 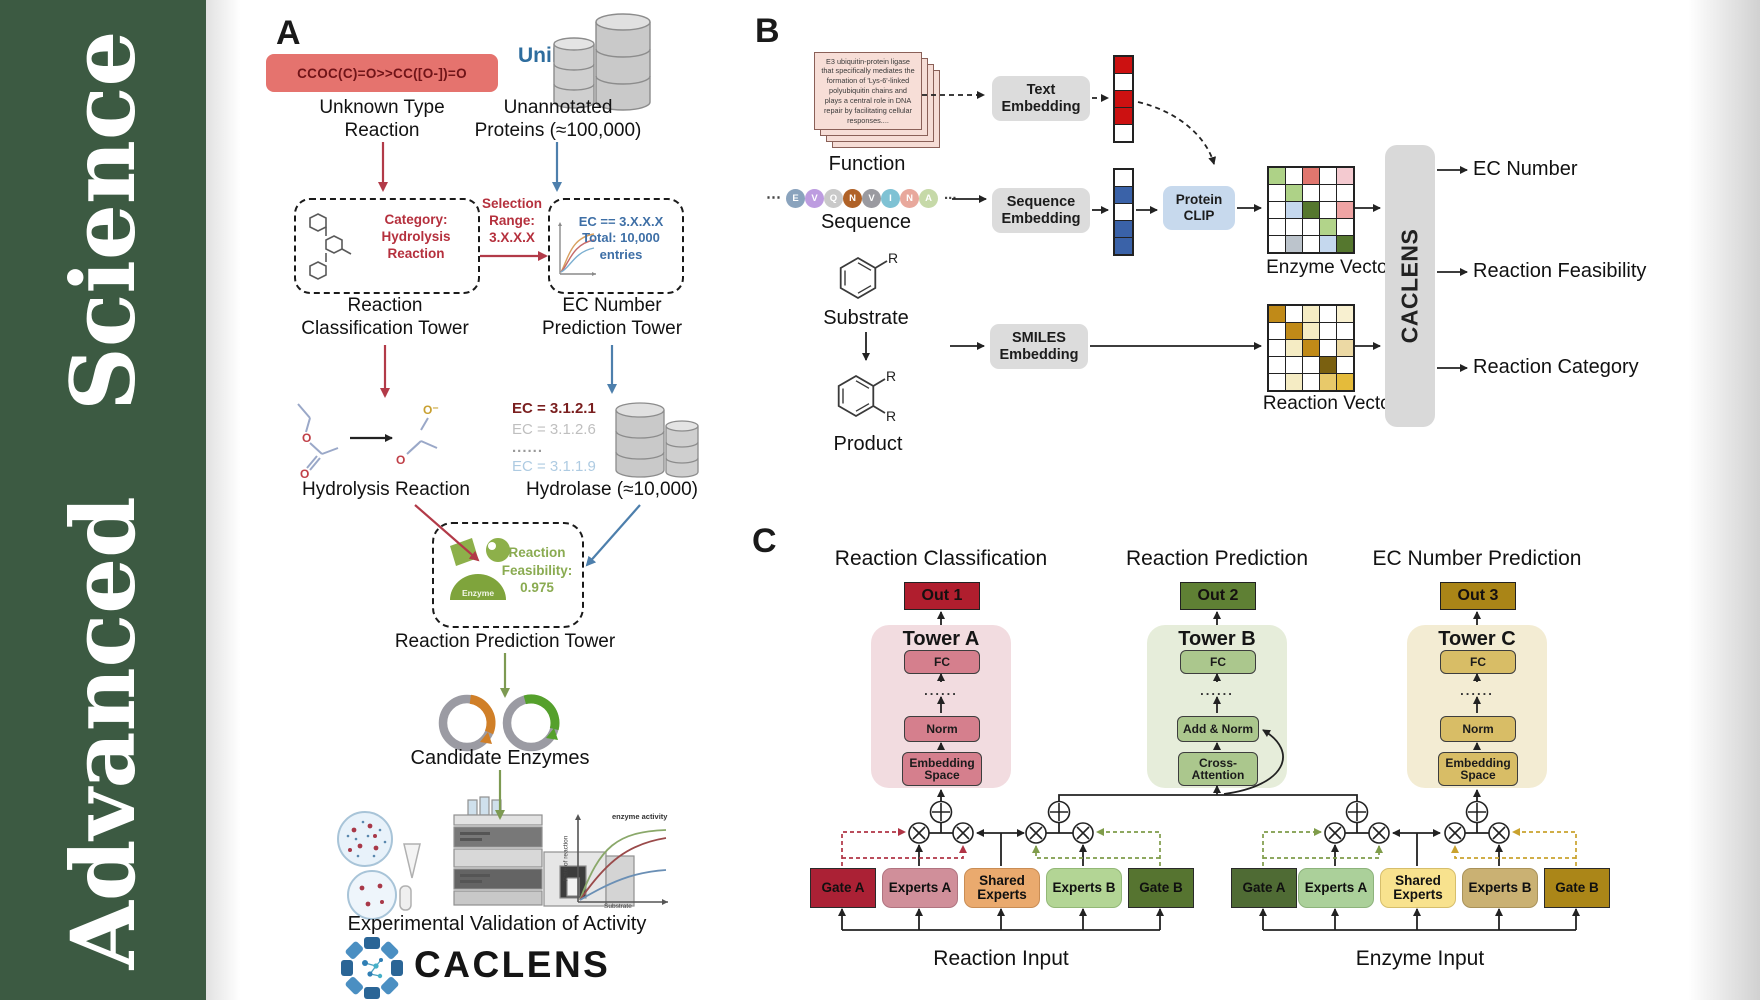 What do you see at coordinates (1199, 208) in the screenshot?
I see `protein-clip-box: Protein CLIP` at bounding box center [1199, 208].